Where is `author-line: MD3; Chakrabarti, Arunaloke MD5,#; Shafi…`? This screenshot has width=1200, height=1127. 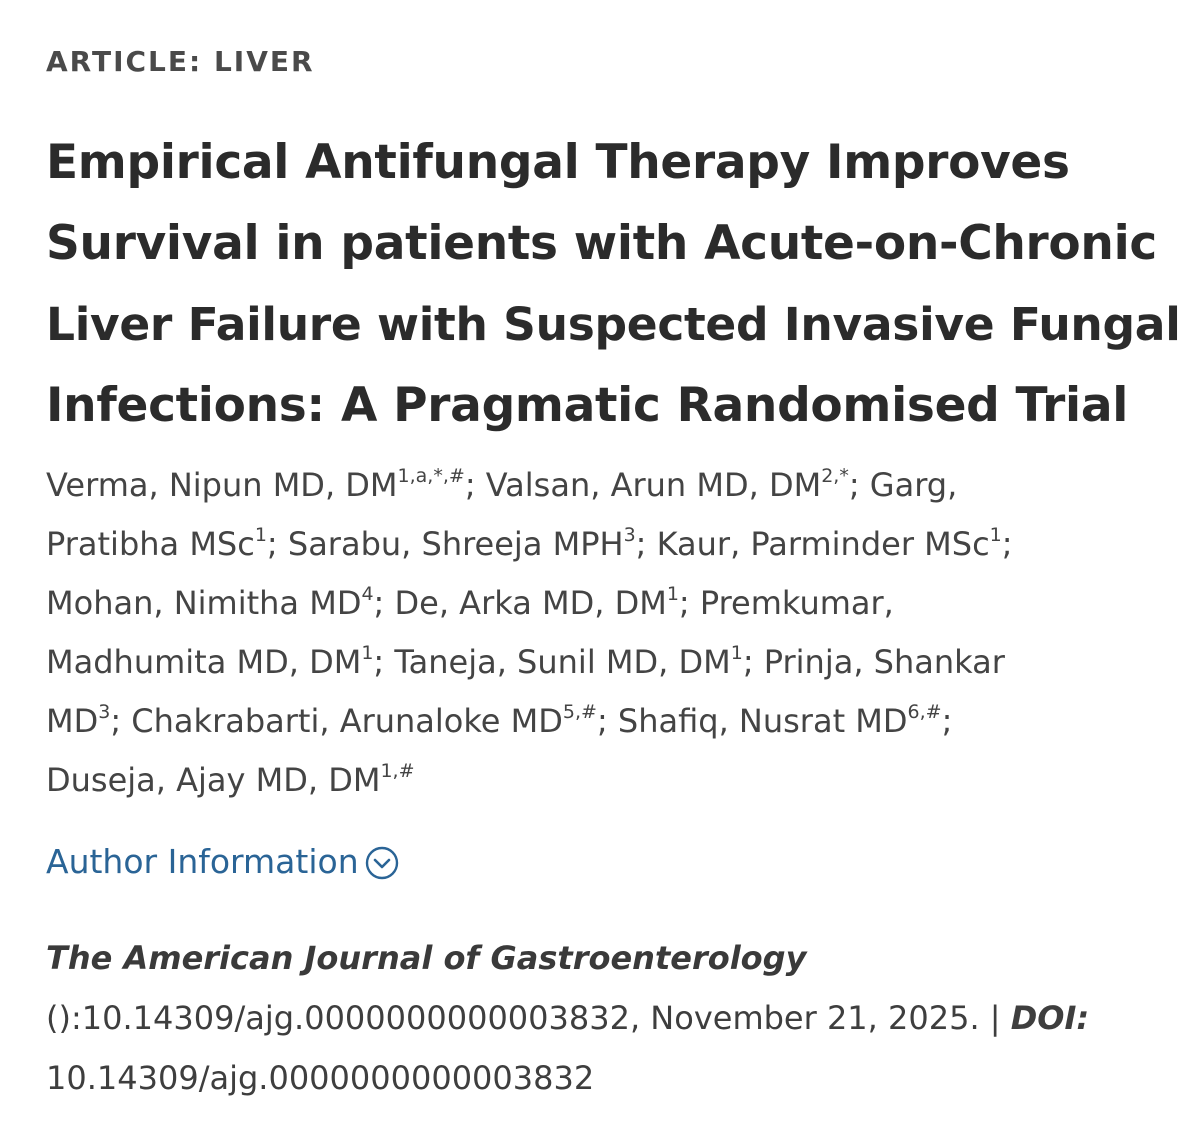
author-line: MD3; Chakrabarti, Arunaloke MD5,#; Shafi… is located at coordinates (616, 721).